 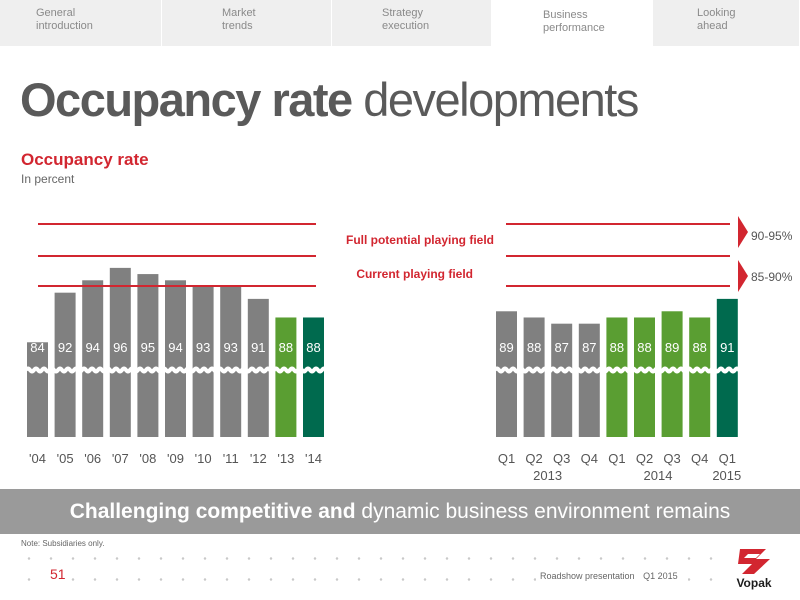 What do you see at coordinates (120, 458) in the screenshot?
I see `annual-tick-label: '07` at bounding box center [120, 458].